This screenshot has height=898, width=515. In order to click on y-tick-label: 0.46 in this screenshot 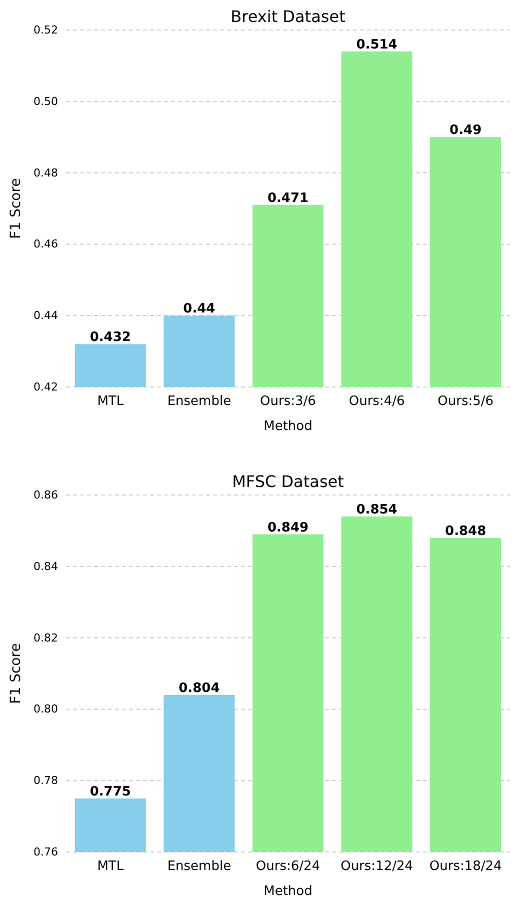, I will do `click(46, 244)`.